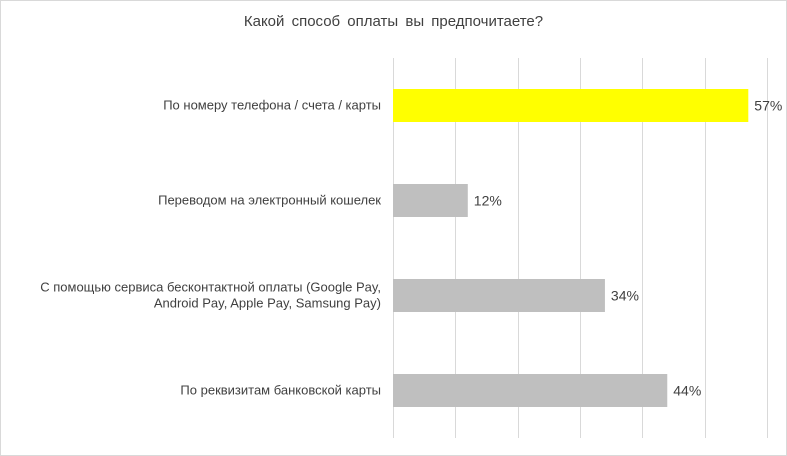  Describe the element at coordinates (393, 21) in the screenshot. I see `chart-title: Какой способ оплаты вы предпочитаете?` at that location.